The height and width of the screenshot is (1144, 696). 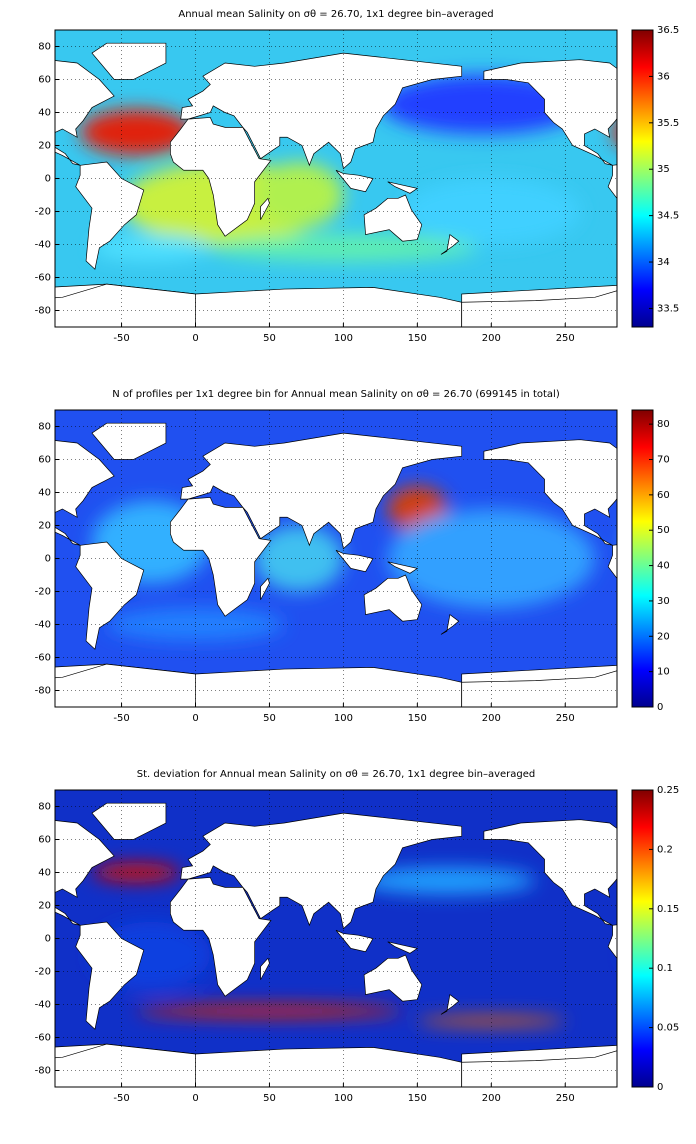 What do you see at coordinates (665, 968) in the screenshot?
I see `colorbar-tick-label: 0.1` at bounding box center [665, 968].